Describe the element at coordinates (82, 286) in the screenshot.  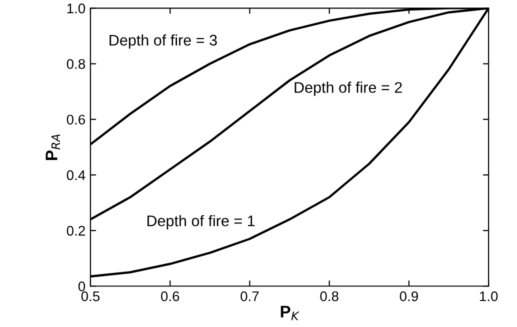
I see `y-tick-label: 0` at that location.